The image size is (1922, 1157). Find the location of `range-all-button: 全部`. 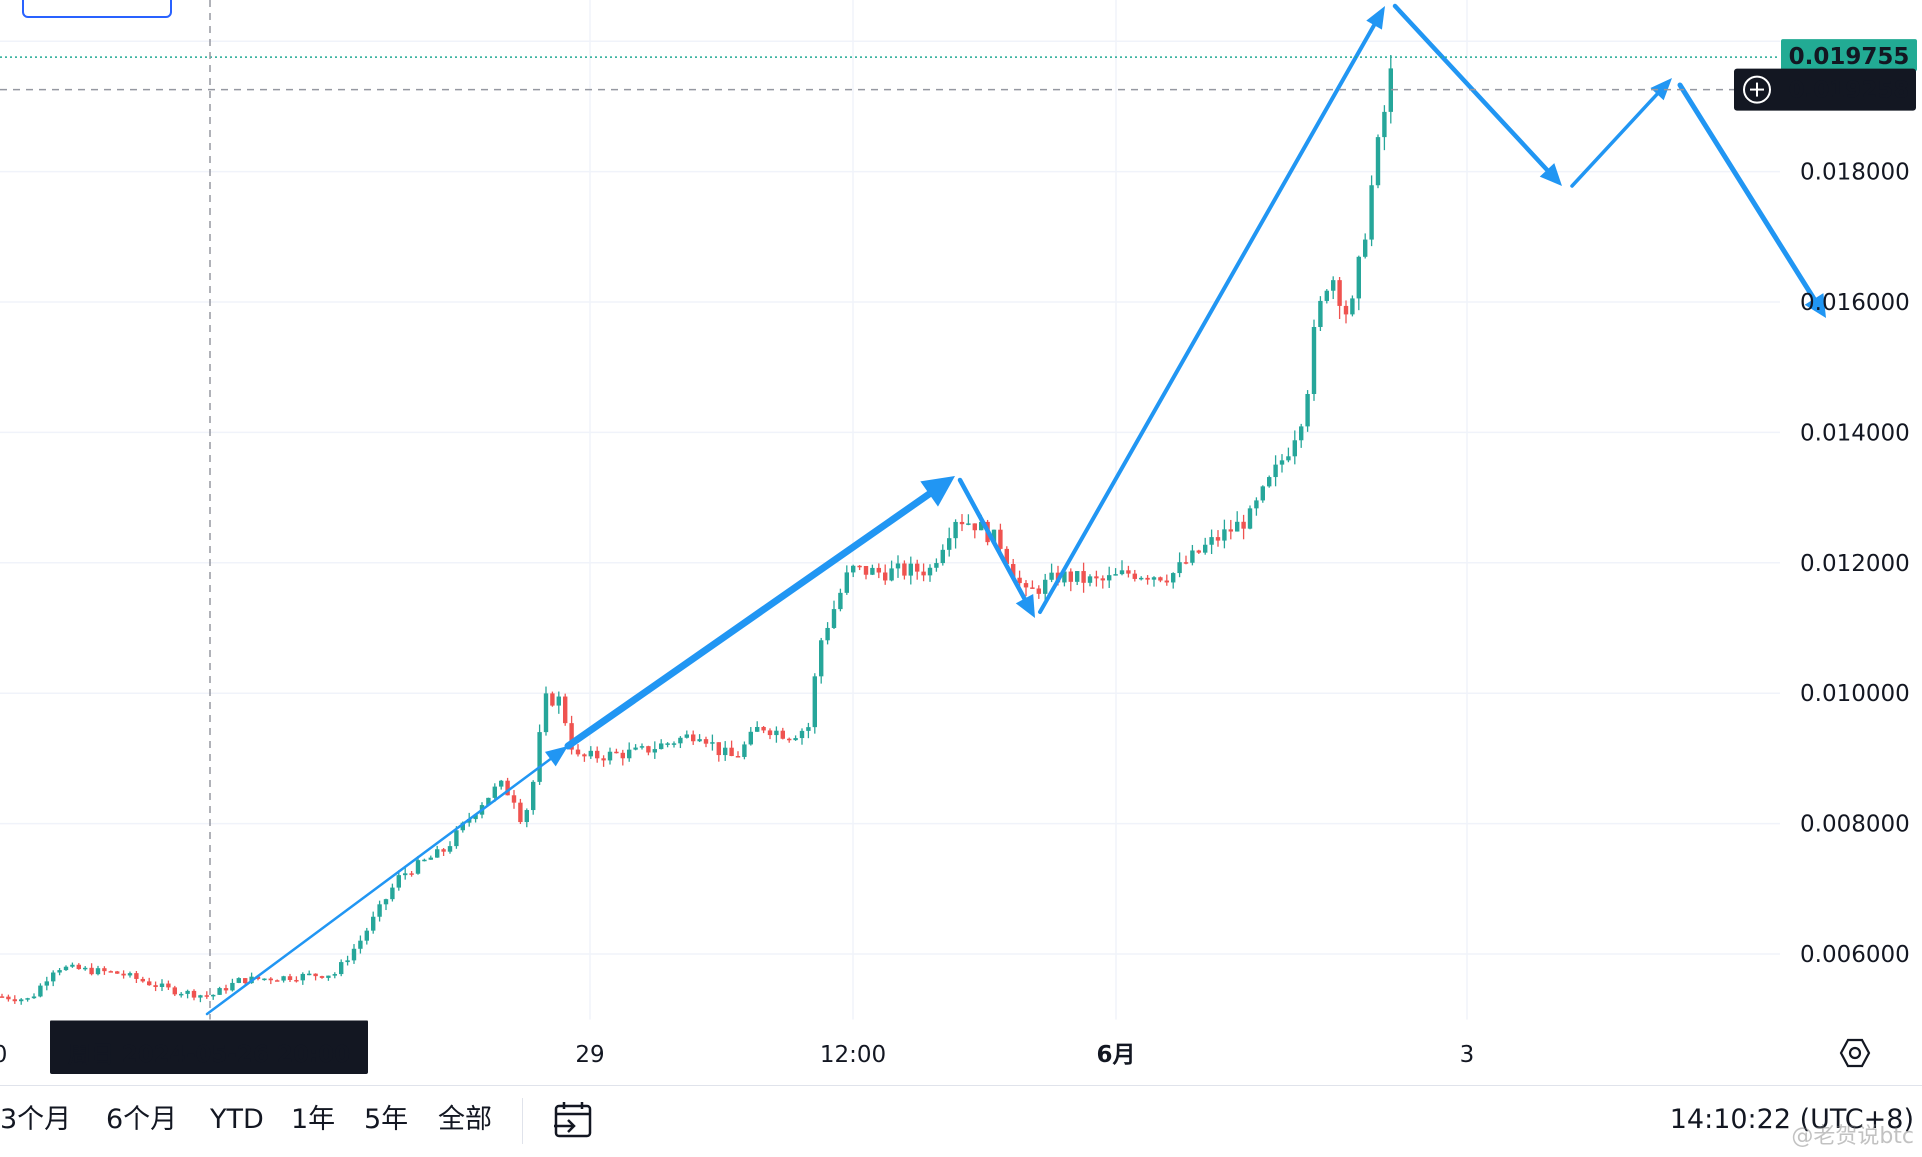

range-all-button: 全部 is located at coordinates (465, 1119).